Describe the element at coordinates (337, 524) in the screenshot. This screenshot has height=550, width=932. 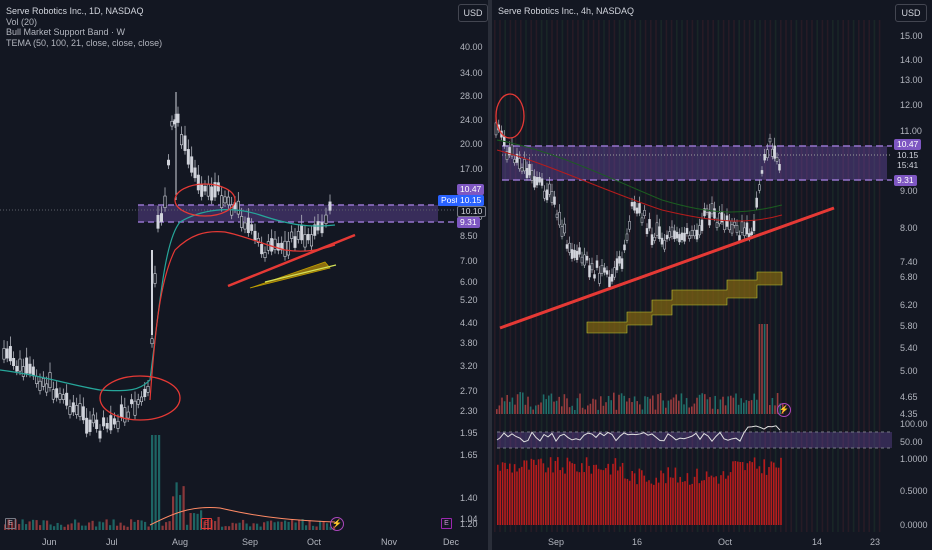
I see `lightning-icon: ⚡` at that location.